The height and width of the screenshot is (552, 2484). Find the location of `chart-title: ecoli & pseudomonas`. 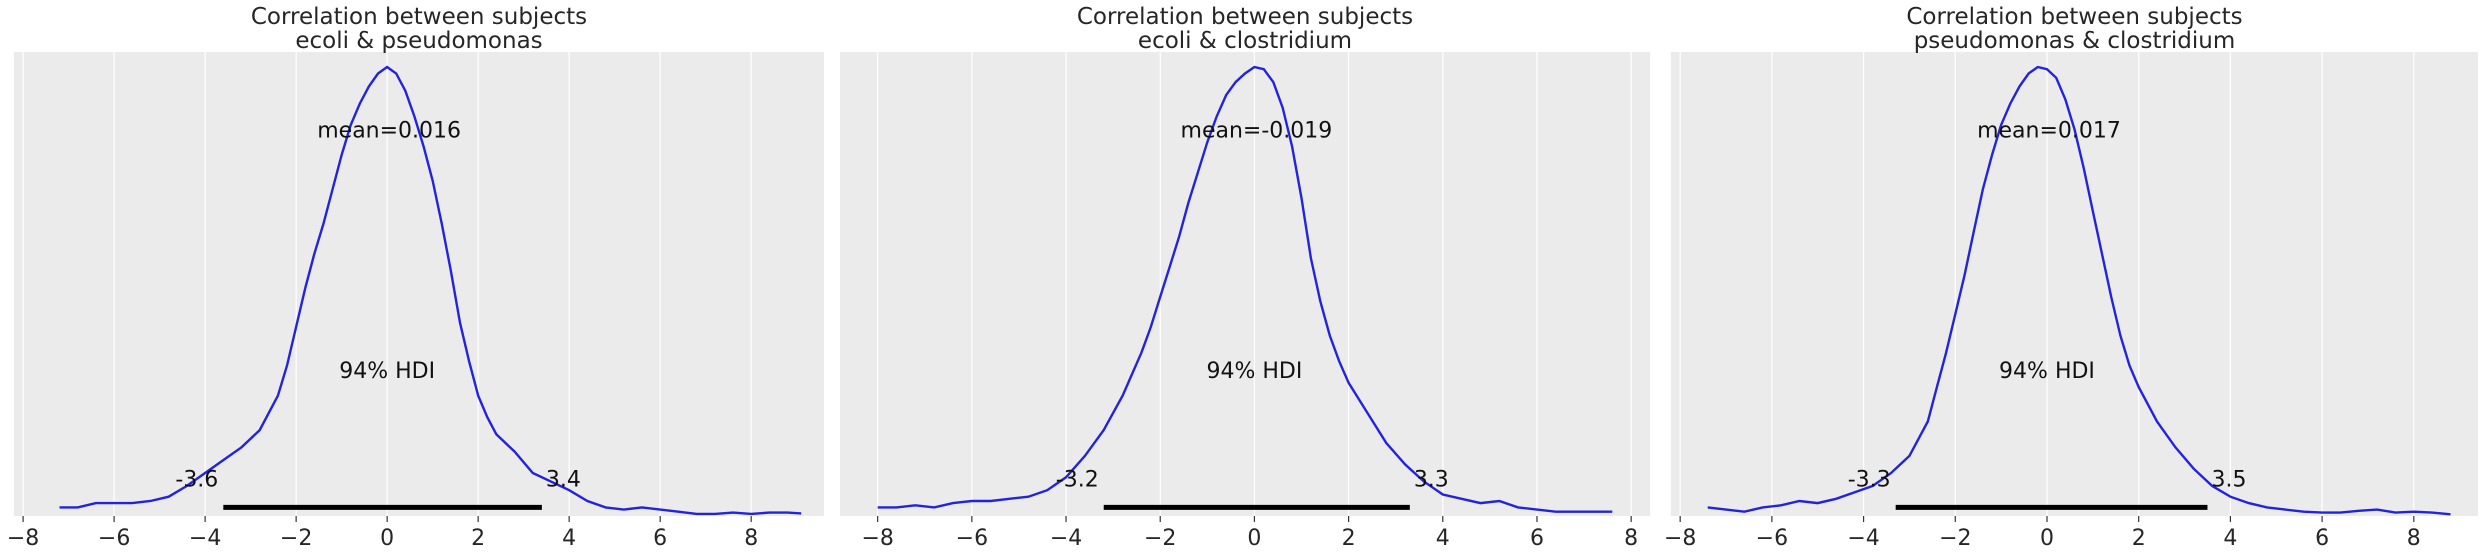

chart-title: ecoli & pseudomonas is located at coordinates (418, 41).